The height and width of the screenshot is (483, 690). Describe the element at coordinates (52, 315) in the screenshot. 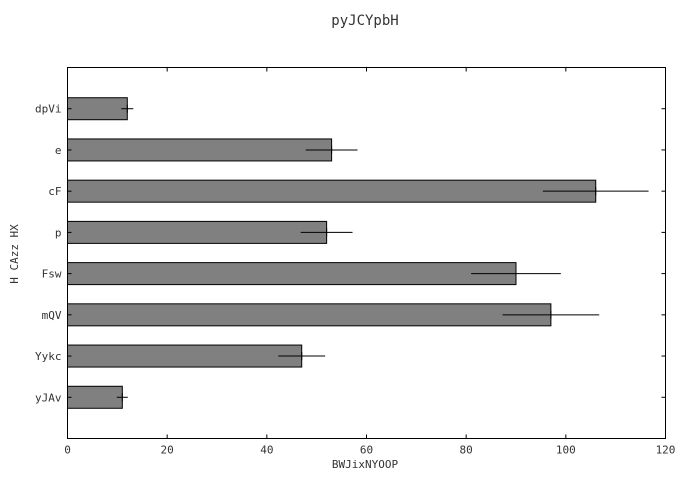

I see `y-tick-label: mQV` at that location.